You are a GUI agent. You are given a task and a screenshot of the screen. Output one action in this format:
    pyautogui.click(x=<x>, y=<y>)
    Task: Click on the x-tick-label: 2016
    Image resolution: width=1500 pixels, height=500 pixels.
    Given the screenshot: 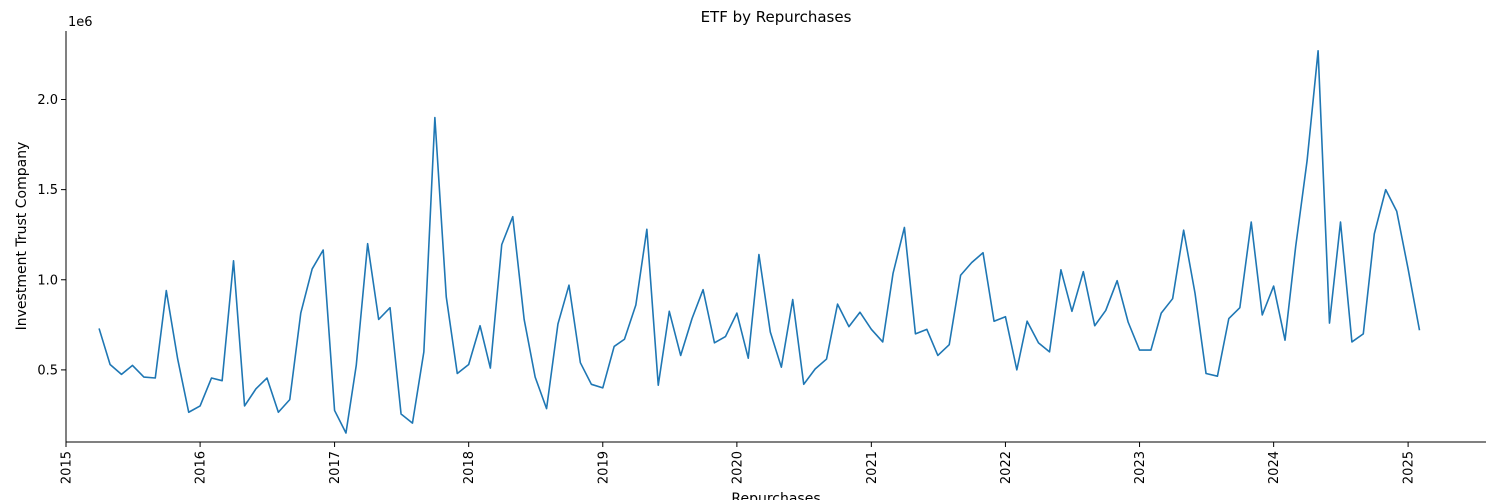 What is the action you would take?
    pyautogui.click(x=201, y=467)
    